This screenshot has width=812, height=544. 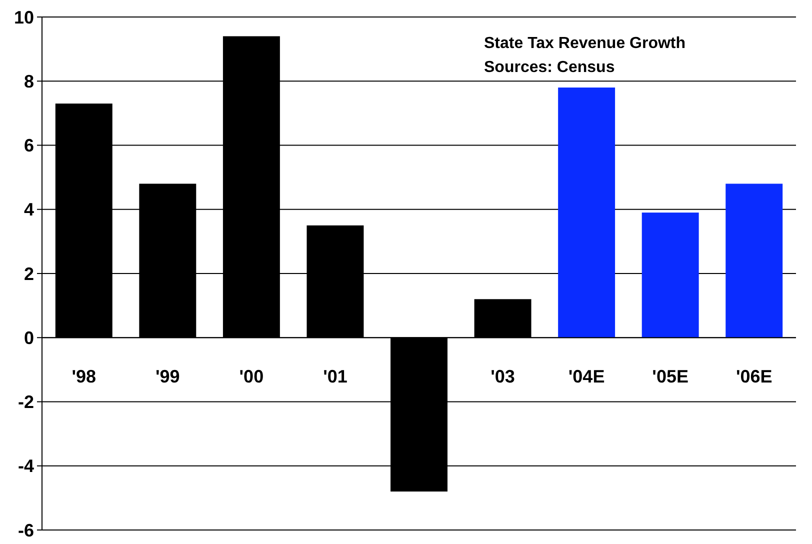 I want to click on x-tick-label: '01, so click(x=335, y=376).